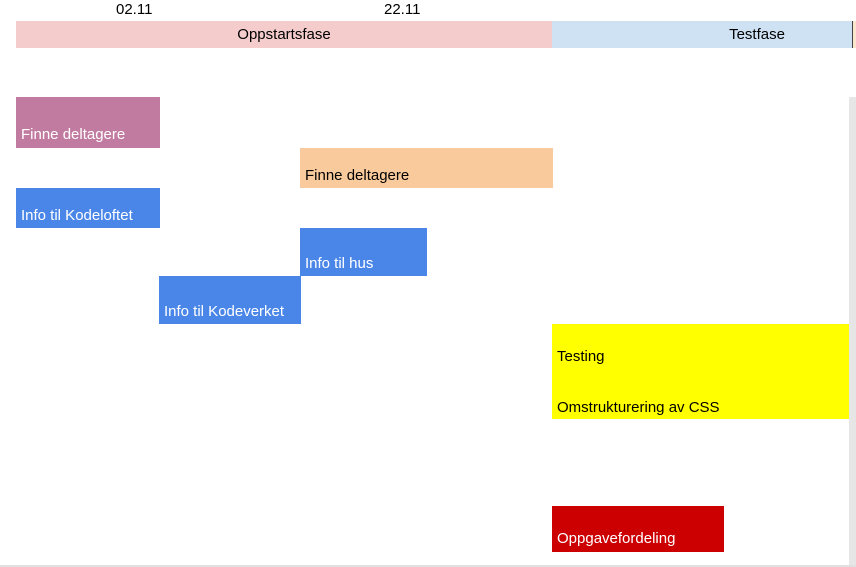 The image size is (856, 567). What do you see at coordinates (757, 34) in the screenshot?
I see `phase-label: Testfase` at bounding box center [757, 34].